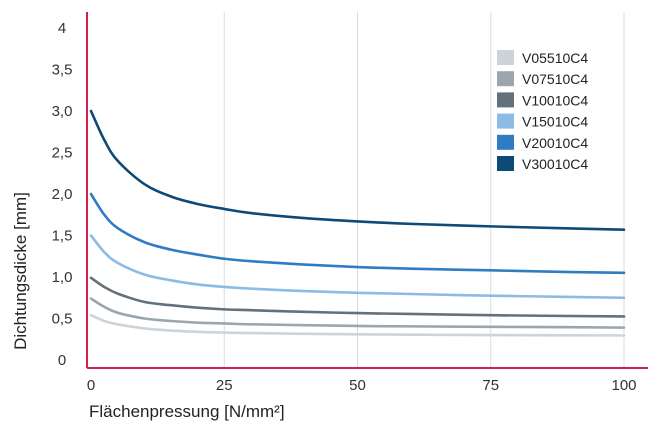 This screenshot has width=659, height=427. I want to click on x-tick-labels: 0 25 50 75 100, so click(362, 385).